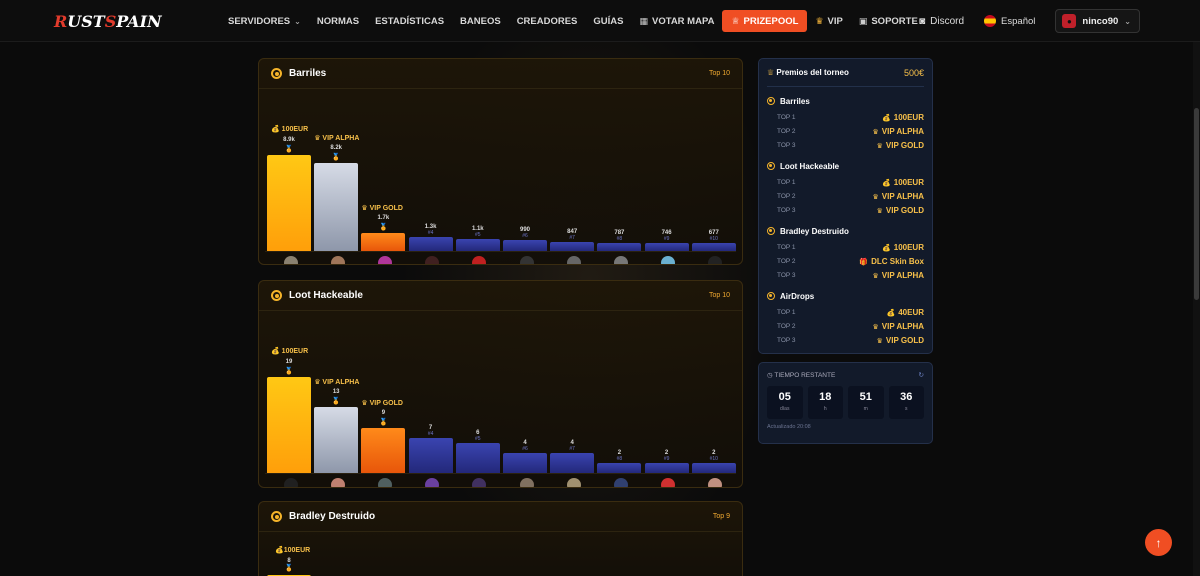 The height and width of the screenshot is (576, 1200). Describe the element at coordinates (572, 231) in the screenshot. I see `bar-value-label: 847` at that location.